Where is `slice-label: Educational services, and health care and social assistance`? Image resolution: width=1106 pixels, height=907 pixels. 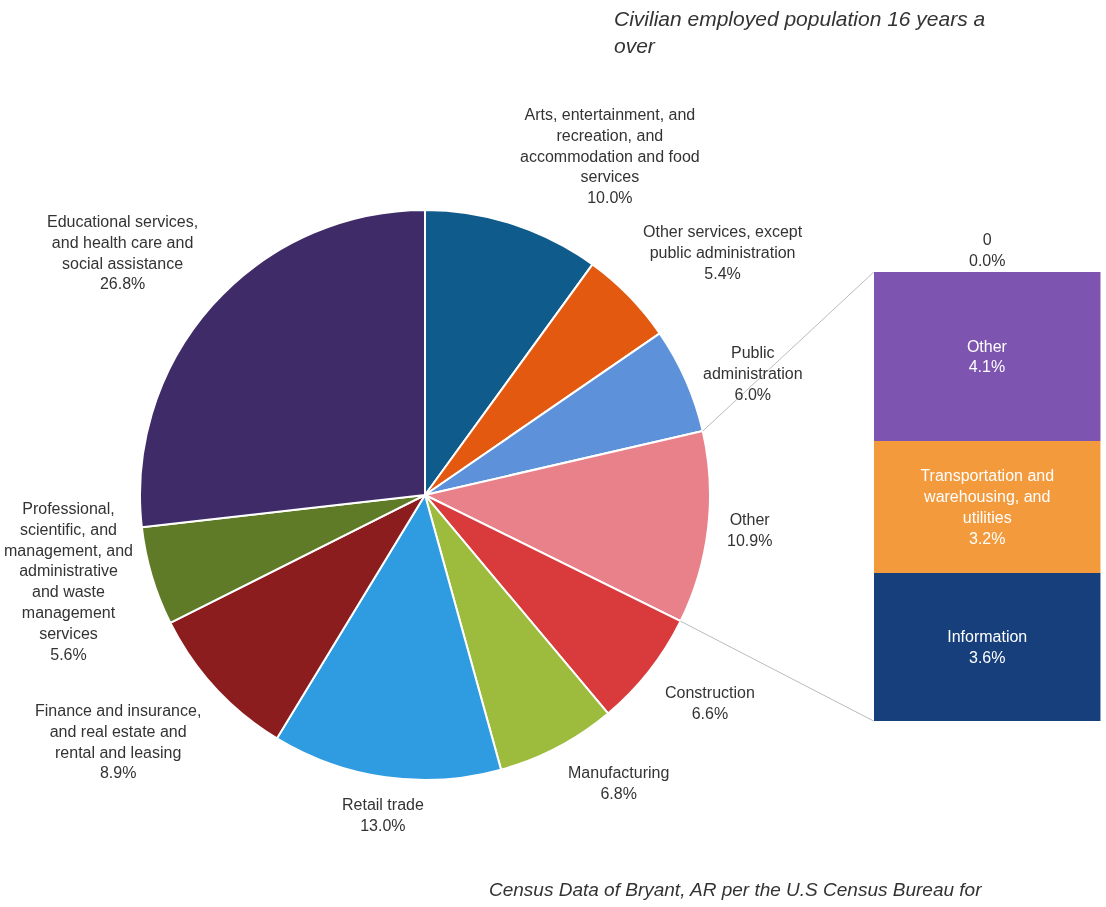
slice-label: Educational services, and health care and social assistance is located at coordinates (123, 242).